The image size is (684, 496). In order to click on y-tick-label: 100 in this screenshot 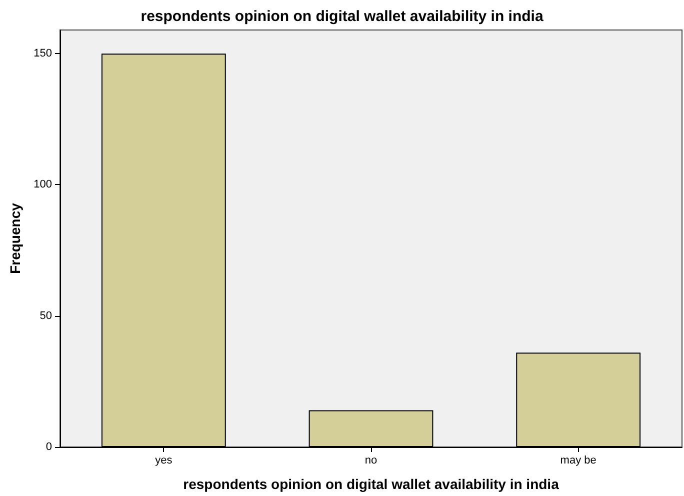, I will do `click(43, 184)`.